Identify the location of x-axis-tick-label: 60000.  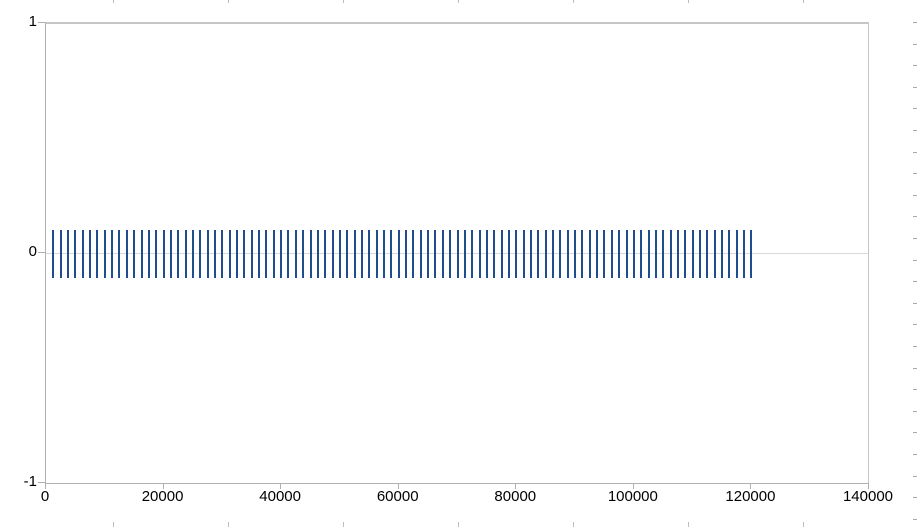
(397, 496).